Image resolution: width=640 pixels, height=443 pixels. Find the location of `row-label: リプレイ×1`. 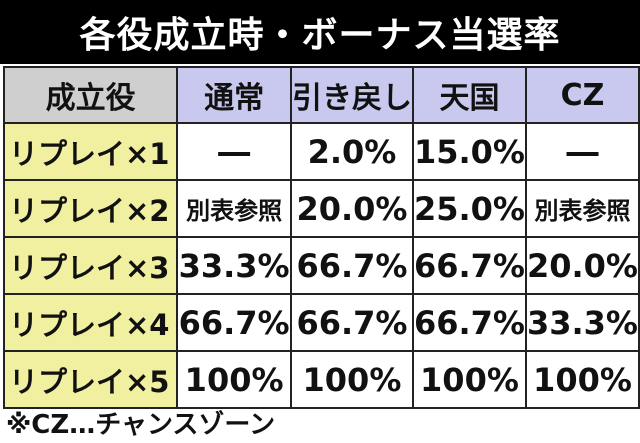

row-label: リプレイ×1 is located at coordinates (90, 151).